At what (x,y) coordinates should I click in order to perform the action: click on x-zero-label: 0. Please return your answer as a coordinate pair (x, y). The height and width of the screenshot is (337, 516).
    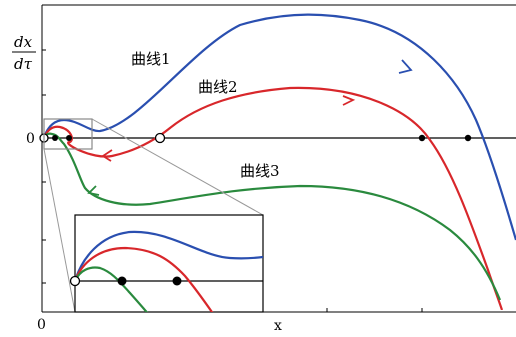
    Looking at the image, I should click on (41, 325).